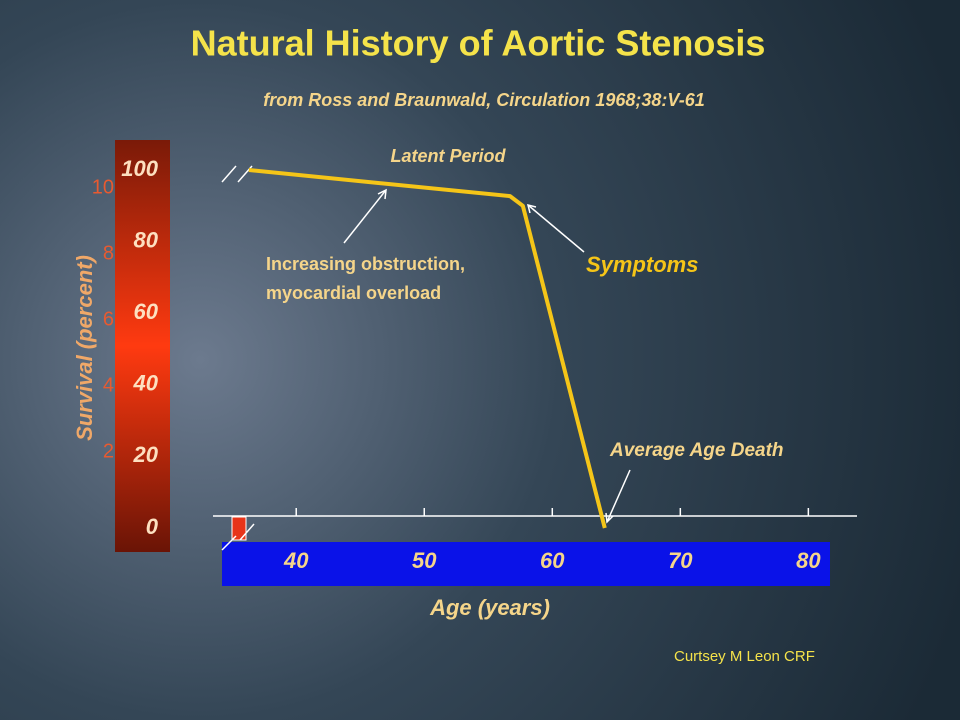 Image resolution: width=960 pixels, height=720 pixels. What do you see at coordinates (696, 450) in the screenshot?
I see `annotation: Average Age Death` at bounding box center [696, 450].